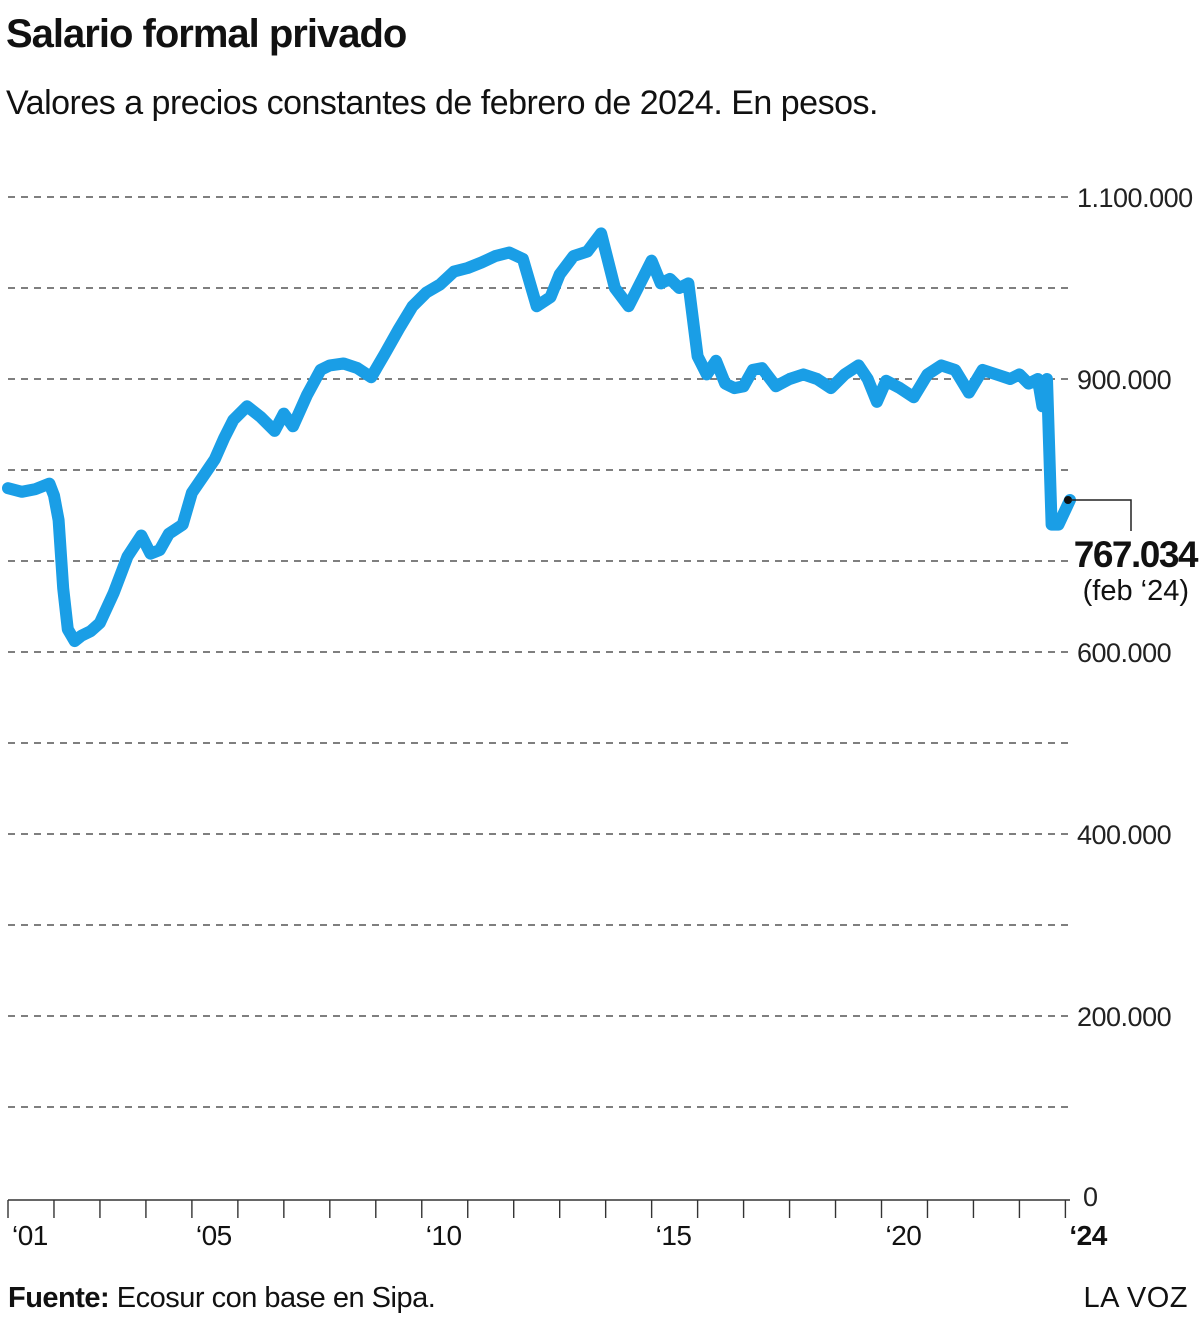  Describe the element at coordinates (1135, 697) in the screenshot. I see `y-axis-tick-labels: 1.100.000 900.000 600.000 400.000 200.000 0` at that location.